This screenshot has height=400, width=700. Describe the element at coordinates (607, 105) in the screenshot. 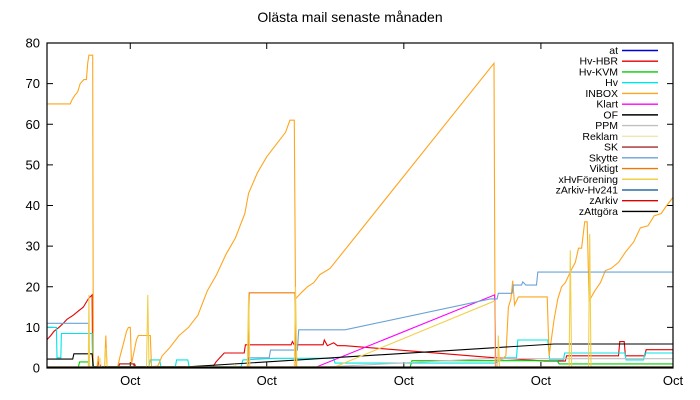

I see `legend-label-Klart: Klart` at that location.